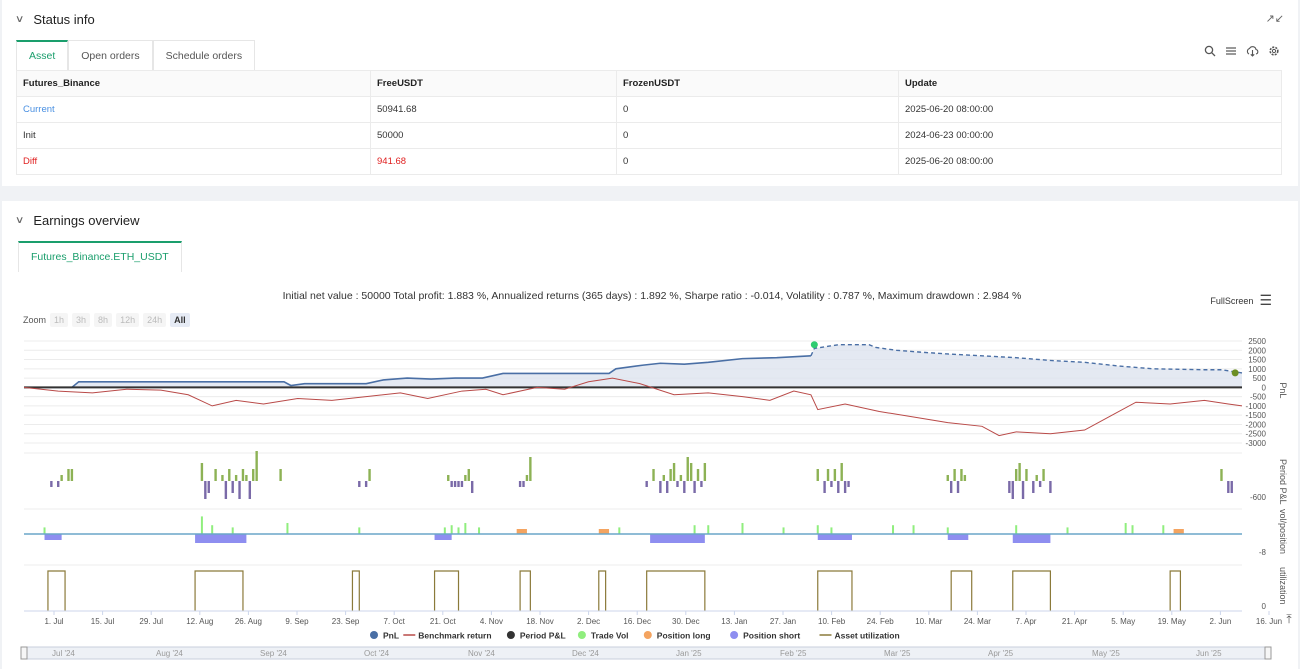 This screenshot has height=669, width=1300. What do you see at coordinates (859, 636) in the screenshot?
I see `legend-item-asset-utilization: Asset utilization` at bounding box center [859, 636].